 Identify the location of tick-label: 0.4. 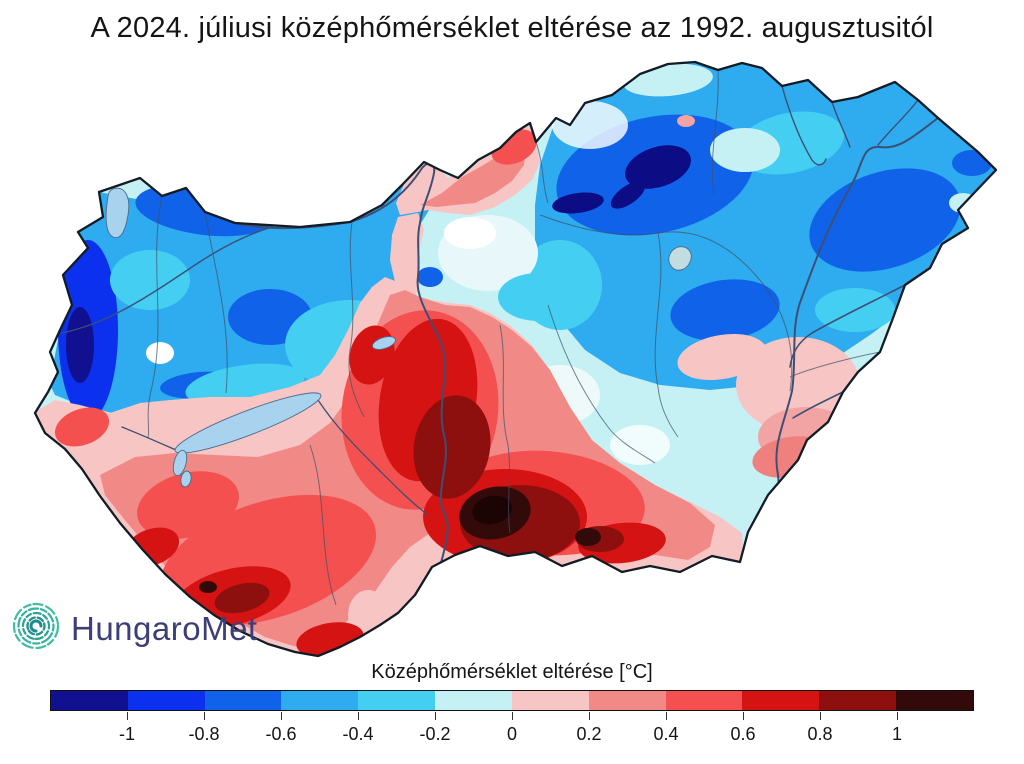
(666, 734).